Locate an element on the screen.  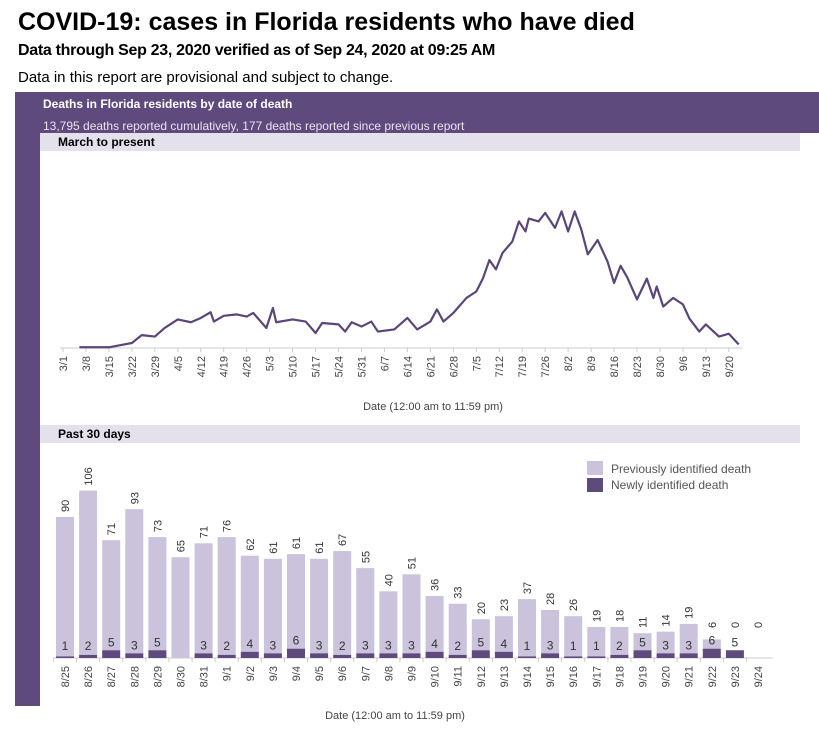
x-tick-label: 9/2 is located at coordinates (251, 673).